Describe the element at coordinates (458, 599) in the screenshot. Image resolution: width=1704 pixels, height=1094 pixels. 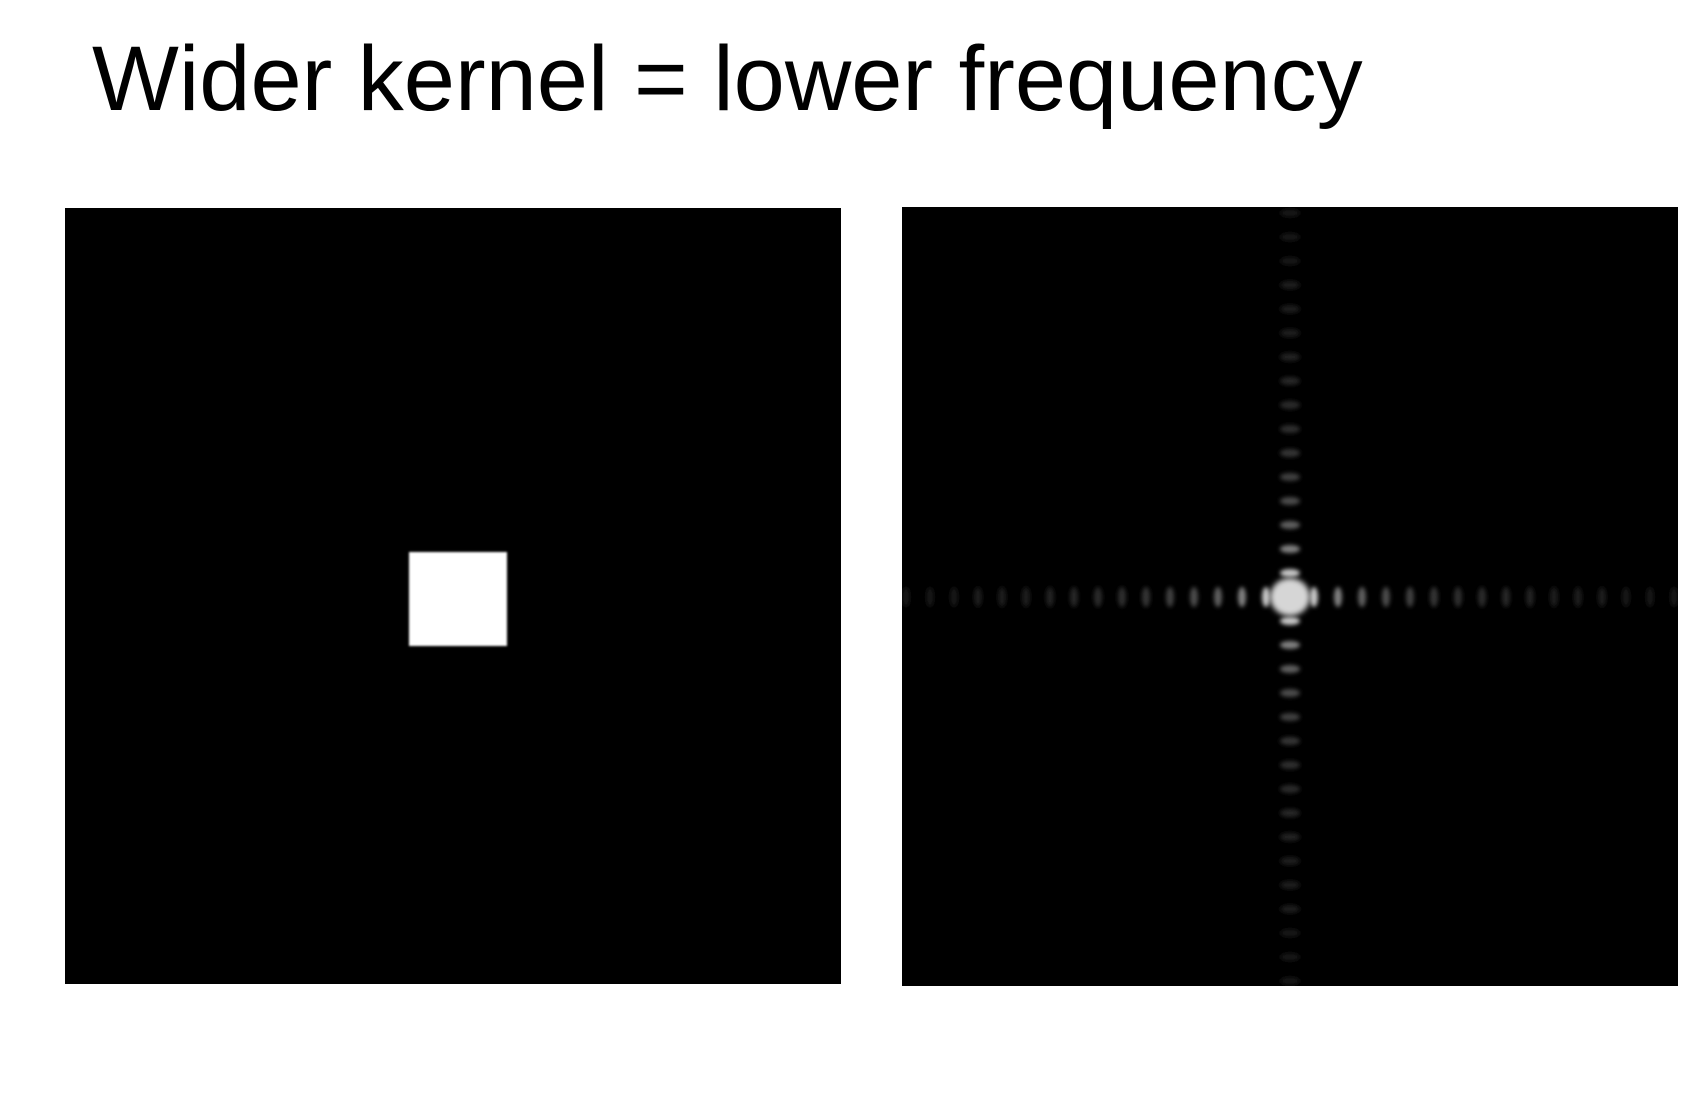
I see `box-kernel-square` at that location.